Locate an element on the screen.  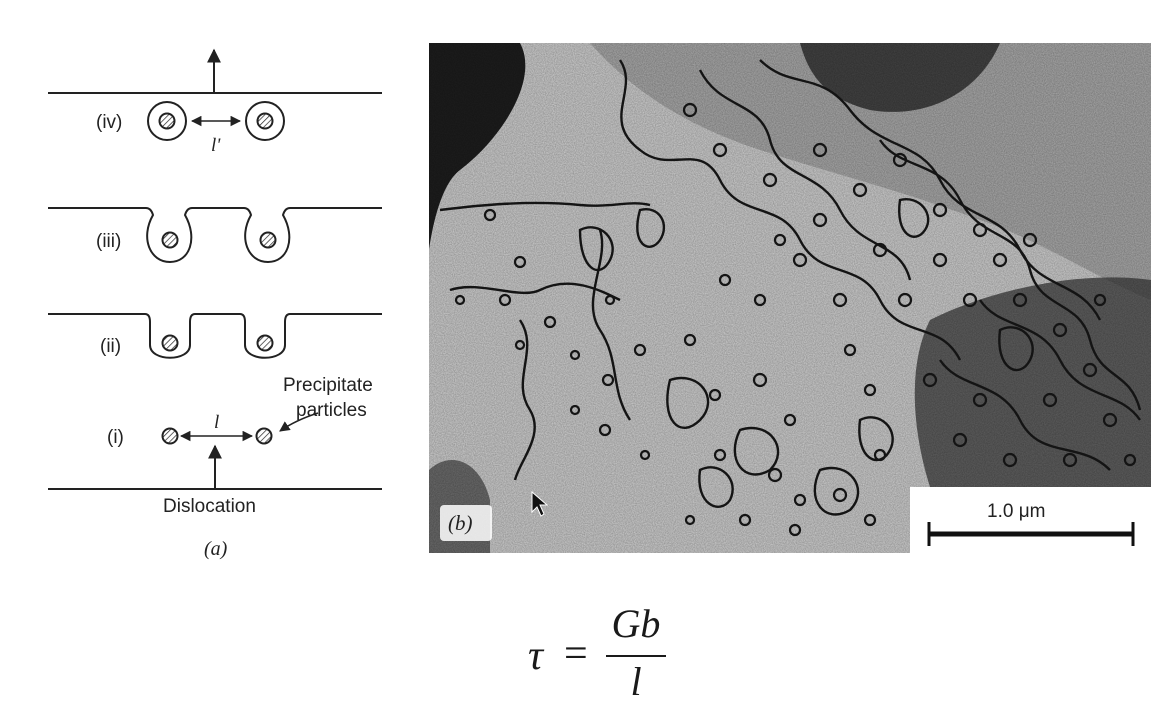
stage-iii is located at coordinates (215, 235).